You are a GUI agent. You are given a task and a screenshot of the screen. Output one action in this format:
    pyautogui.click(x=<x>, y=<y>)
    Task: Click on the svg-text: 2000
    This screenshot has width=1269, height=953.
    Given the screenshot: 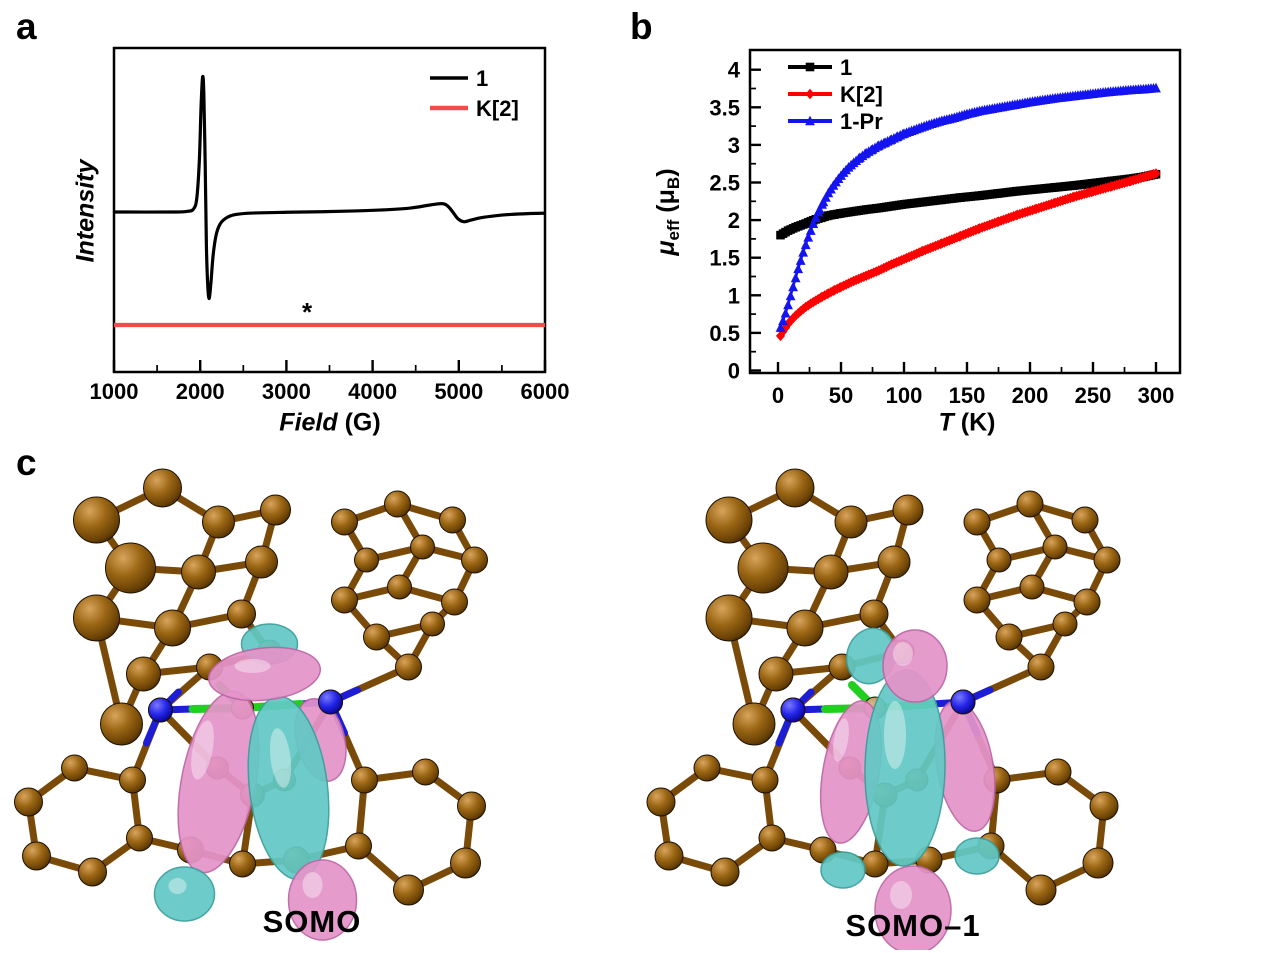 What is the action you would take?
    pyautogui.click(x=200, y=391)
    